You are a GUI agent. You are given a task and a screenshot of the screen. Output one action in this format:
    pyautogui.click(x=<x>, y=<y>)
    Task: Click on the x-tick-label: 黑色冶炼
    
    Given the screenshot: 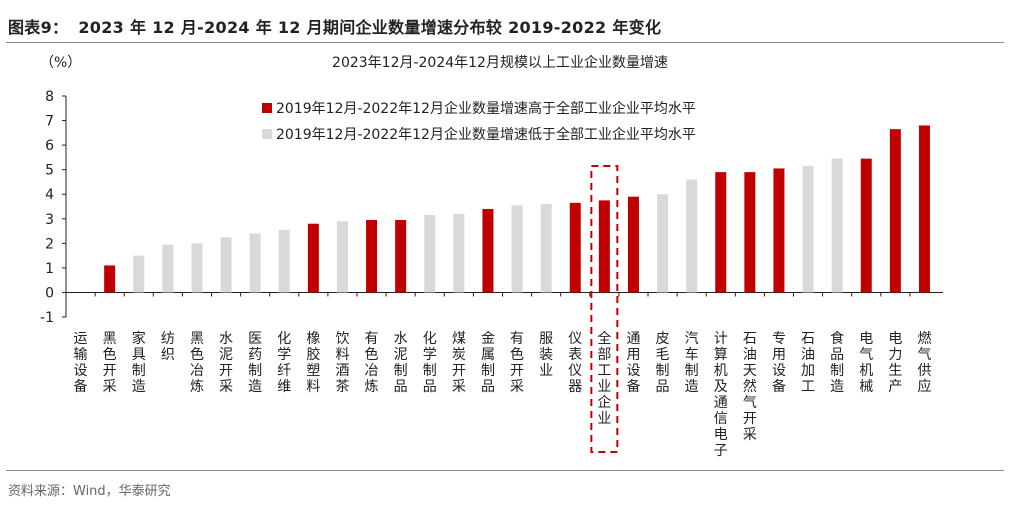 What is the action you would take?
    pyautogui.click(x=197, y=363)
    